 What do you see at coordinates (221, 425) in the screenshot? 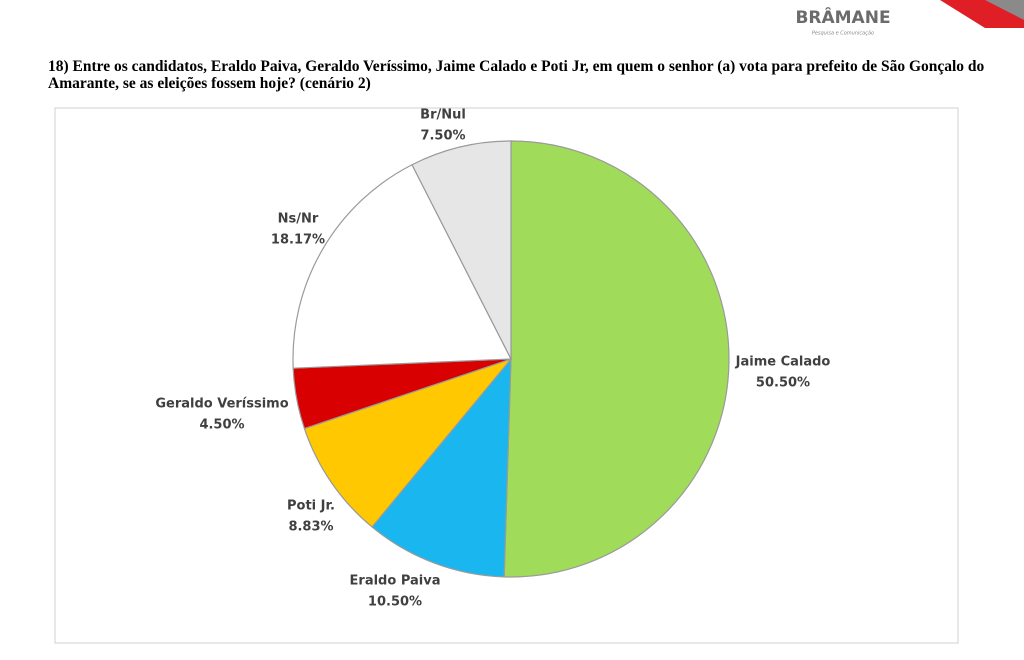
I see `slice-value-label: 4.50%` at bounding box center [221, 425].